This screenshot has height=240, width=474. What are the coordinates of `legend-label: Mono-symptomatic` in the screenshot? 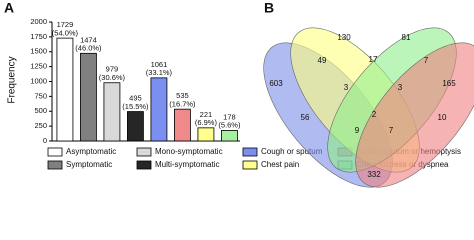 It's located at (189, 151).